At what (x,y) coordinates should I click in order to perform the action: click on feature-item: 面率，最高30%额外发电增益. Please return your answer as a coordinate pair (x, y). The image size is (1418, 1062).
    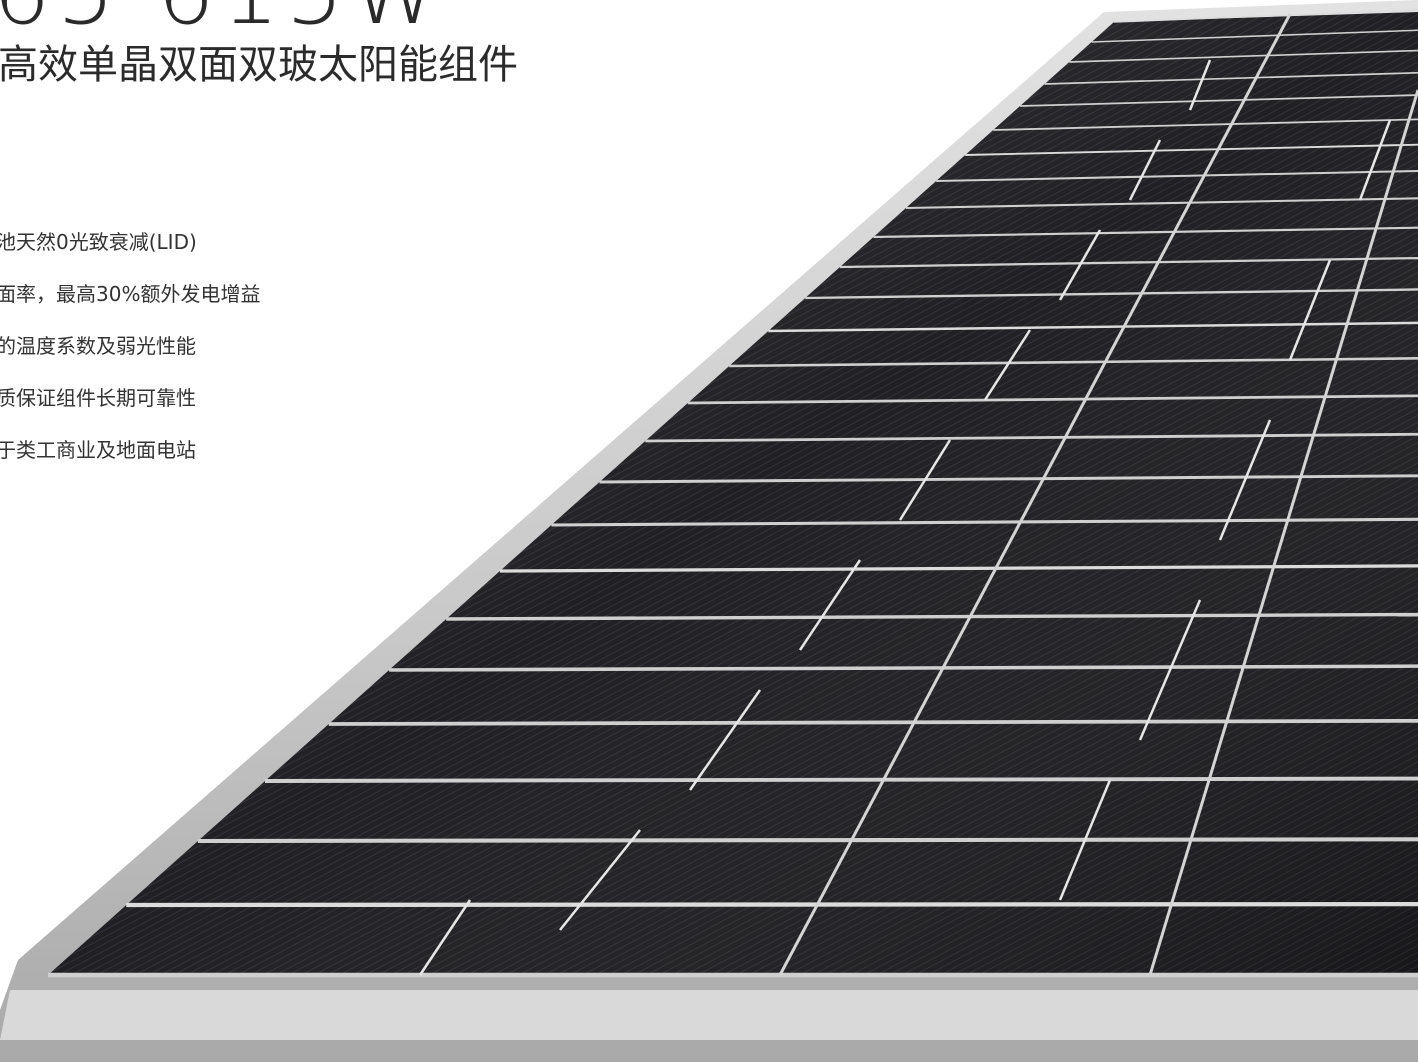
    Looking at the image, I should click on (130, 294).